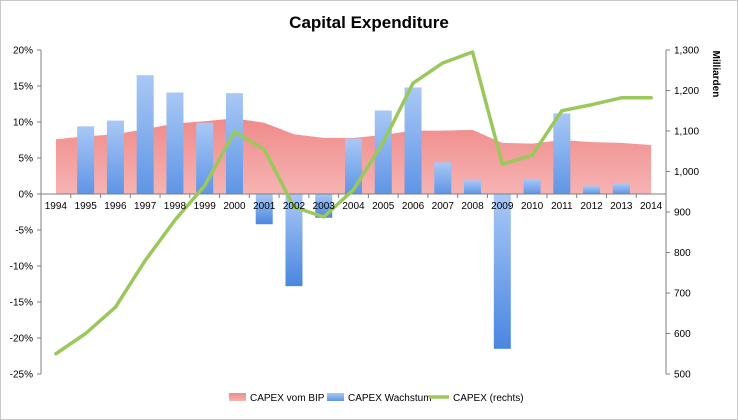 This screenshot has width=738, height=420. Describe the element at coordinates (353, 206) in the screenshot. I see `x-tick-label: 2004` at that location.